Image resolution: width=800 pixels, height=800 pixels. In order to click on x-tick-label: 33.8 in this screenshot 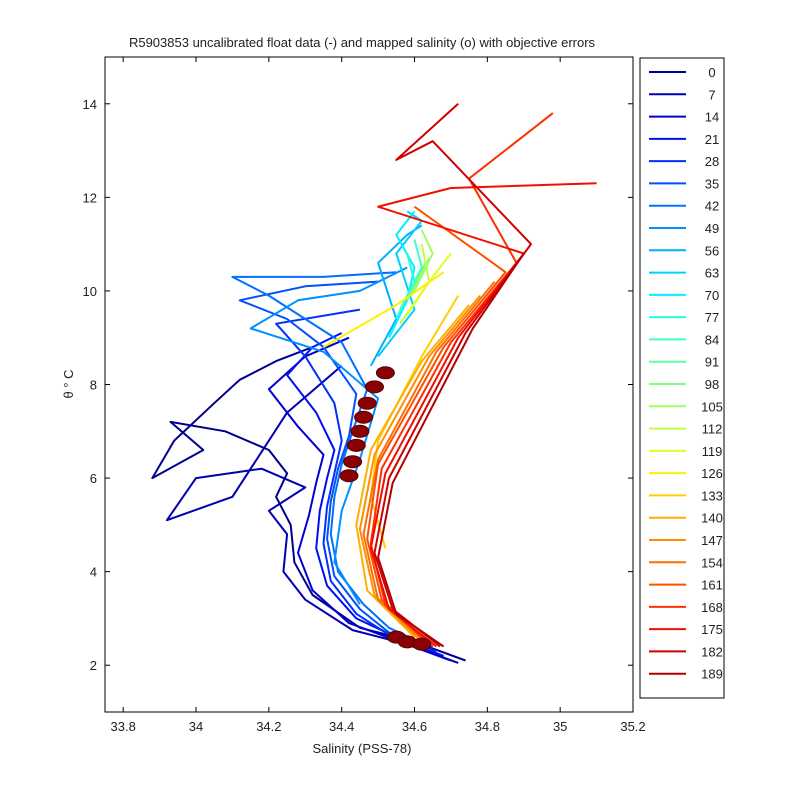, I will do `click(123, 726)`.